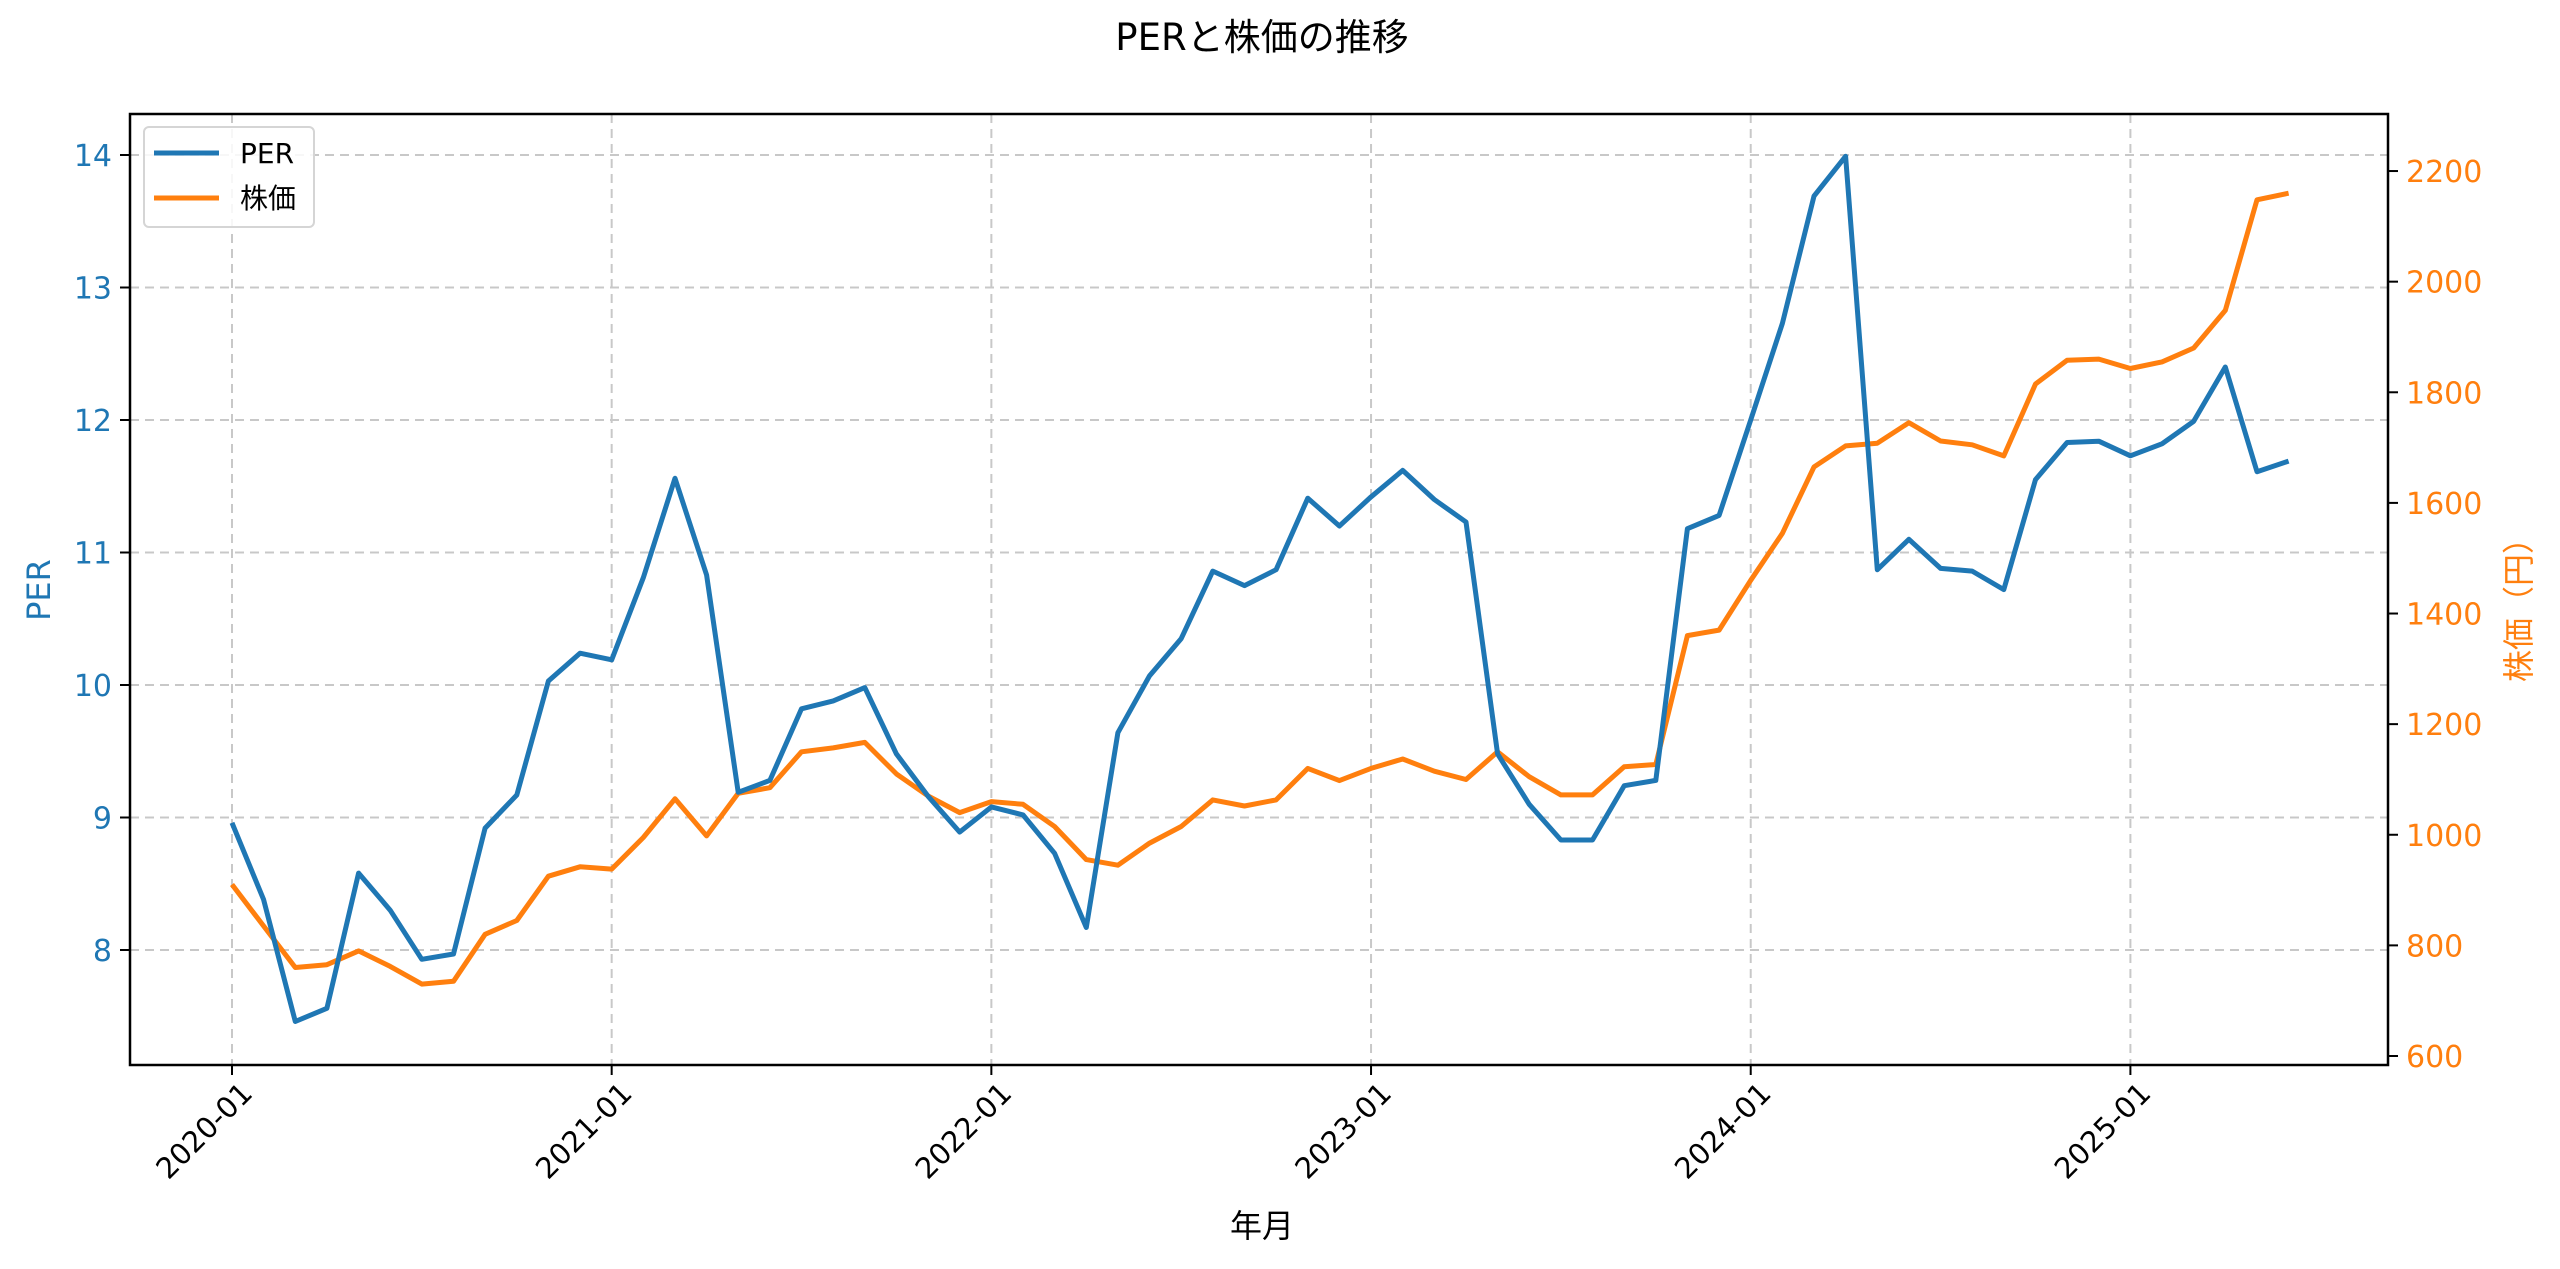 Image resolution: width=2560 pixels, height=1269 pixels. What do you see at coordinates (93, 554) in the screenshot?
I see `left-tick-label: 11` at bounding box center [93, 554].